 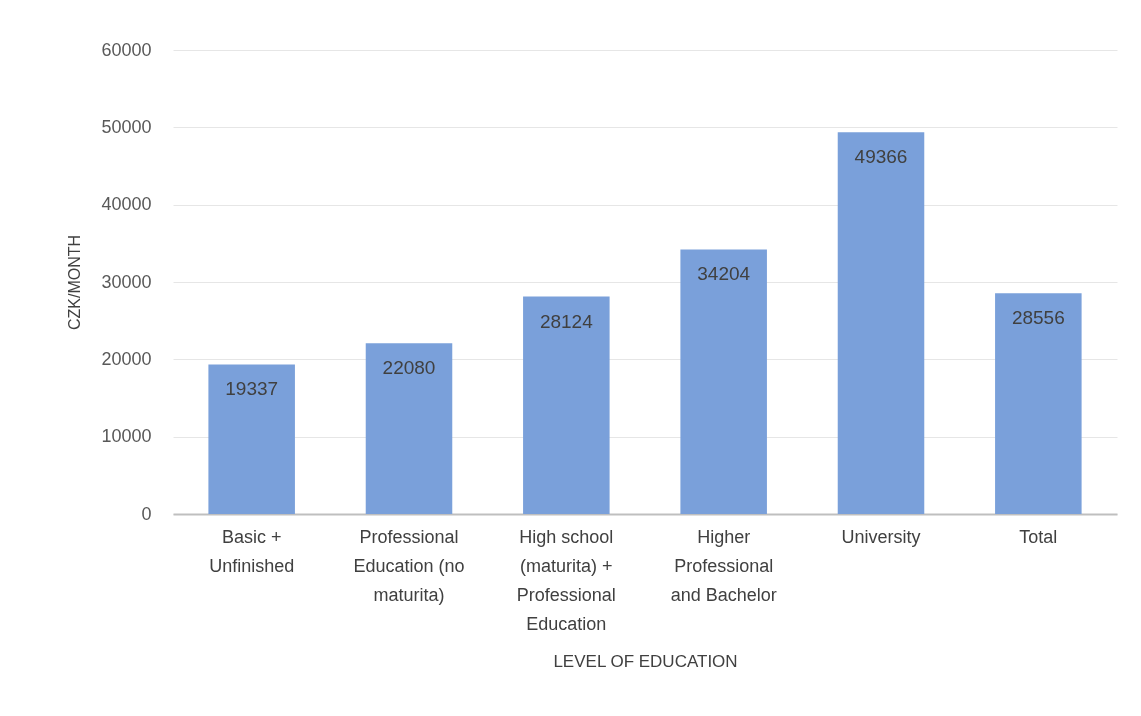 What do you see at coordinates (1038, 536) in the screenshot?
I see `x-tick-label: Total` at bounding box center [1038, 536].